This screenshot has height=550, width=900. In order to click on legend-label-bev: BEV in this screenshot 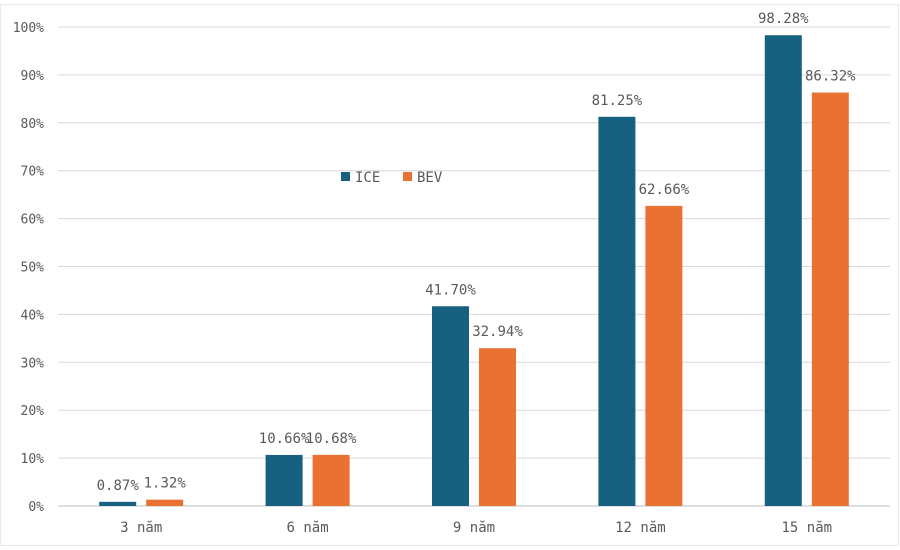, I will do `click(430, 178)`.